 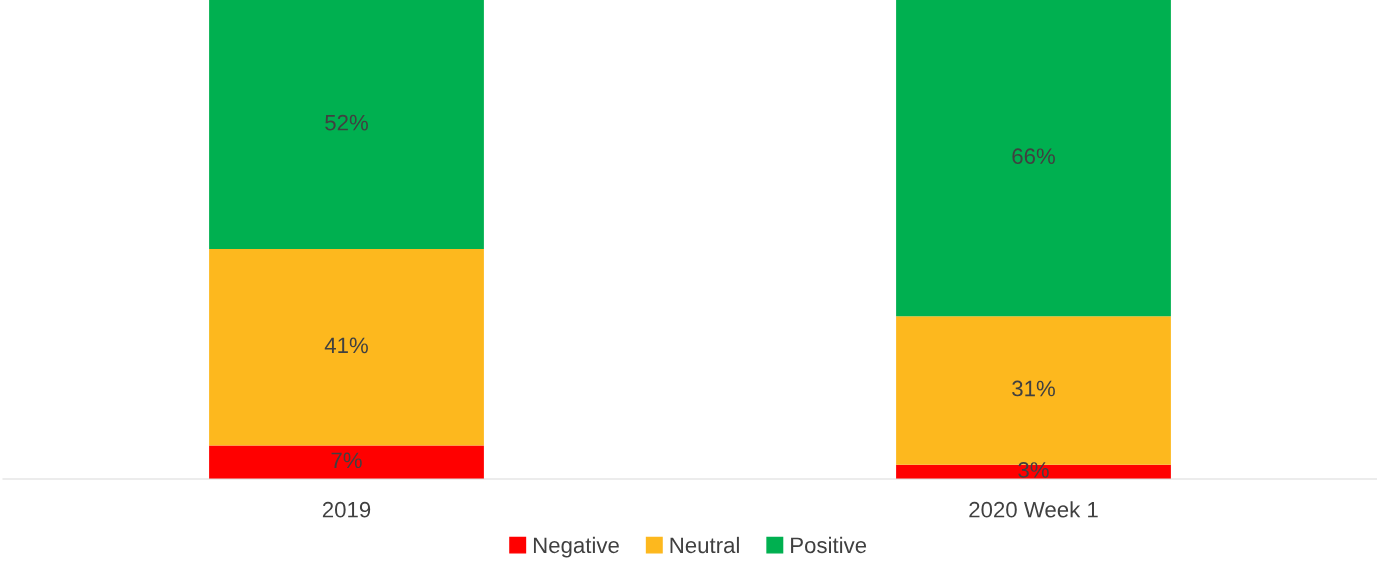 What do you see at coordinates (704, 545) in the screenshot?
I see `legend-label: Neutral` at bounding box center [704, 545].